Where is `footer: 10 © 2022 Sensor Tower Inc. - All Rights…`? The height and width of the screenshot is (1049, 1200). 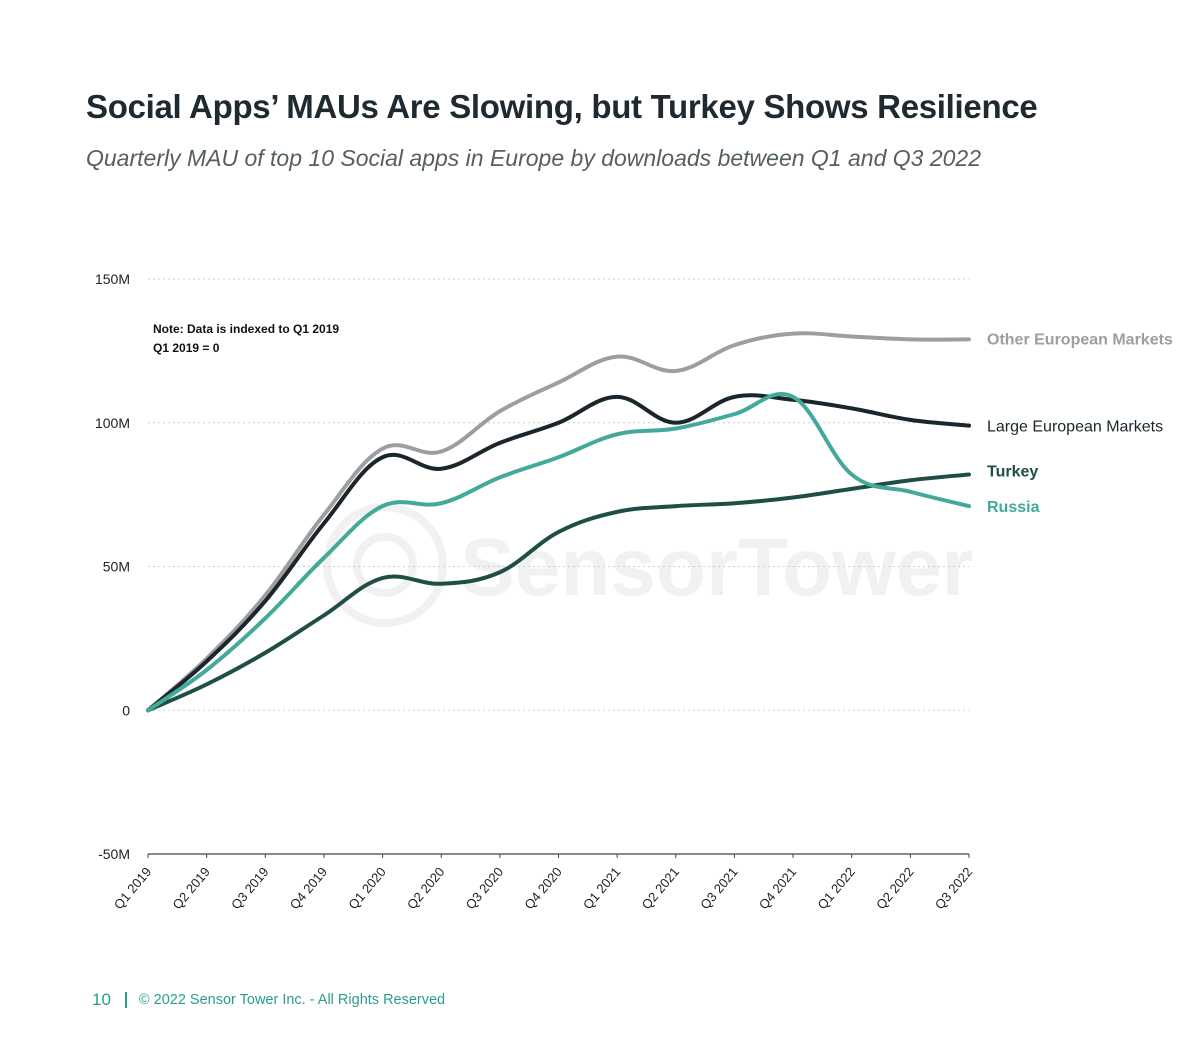
footer: 10 © 2022 Sensor Tower Inc. - All Rights… is located at coordinates (268, 1000).